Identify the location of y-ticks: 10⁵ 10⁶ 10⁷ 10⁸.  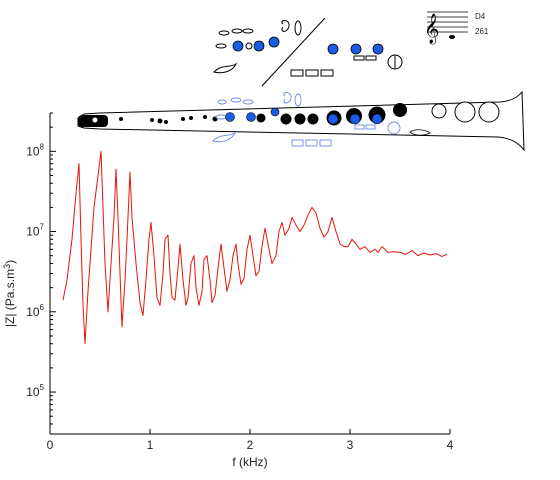
(41, 273).